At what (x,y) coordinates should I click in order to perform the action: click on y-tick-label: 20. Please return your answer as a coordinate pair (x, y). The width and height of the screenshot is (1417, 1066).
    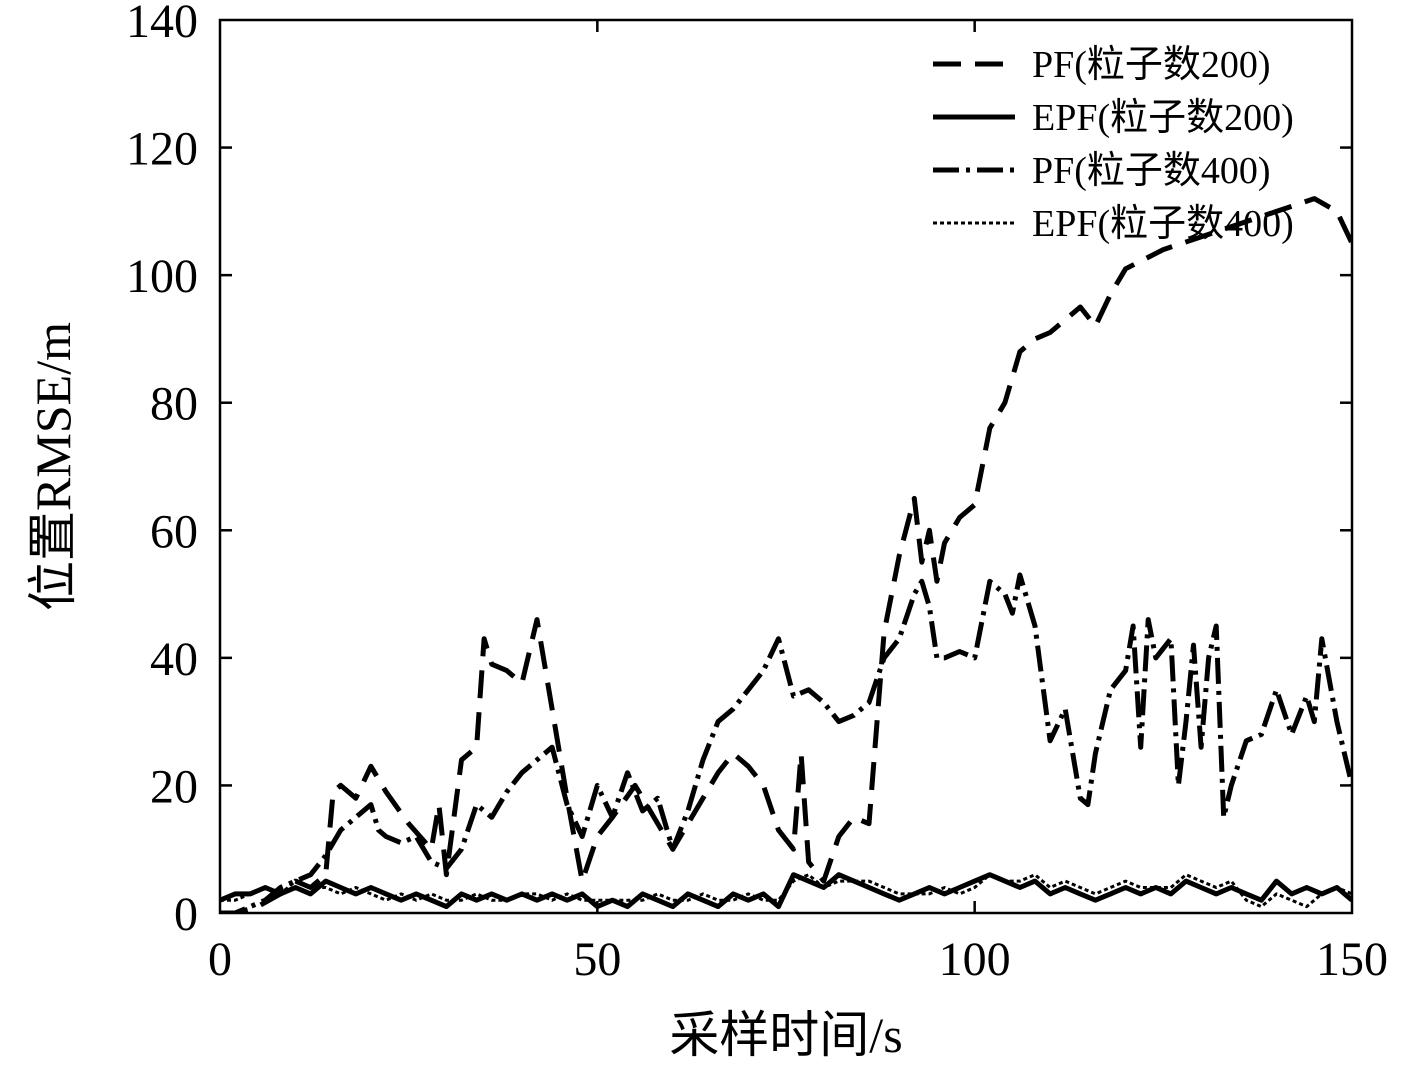
    Looking at the image, I should click on (174, 786).